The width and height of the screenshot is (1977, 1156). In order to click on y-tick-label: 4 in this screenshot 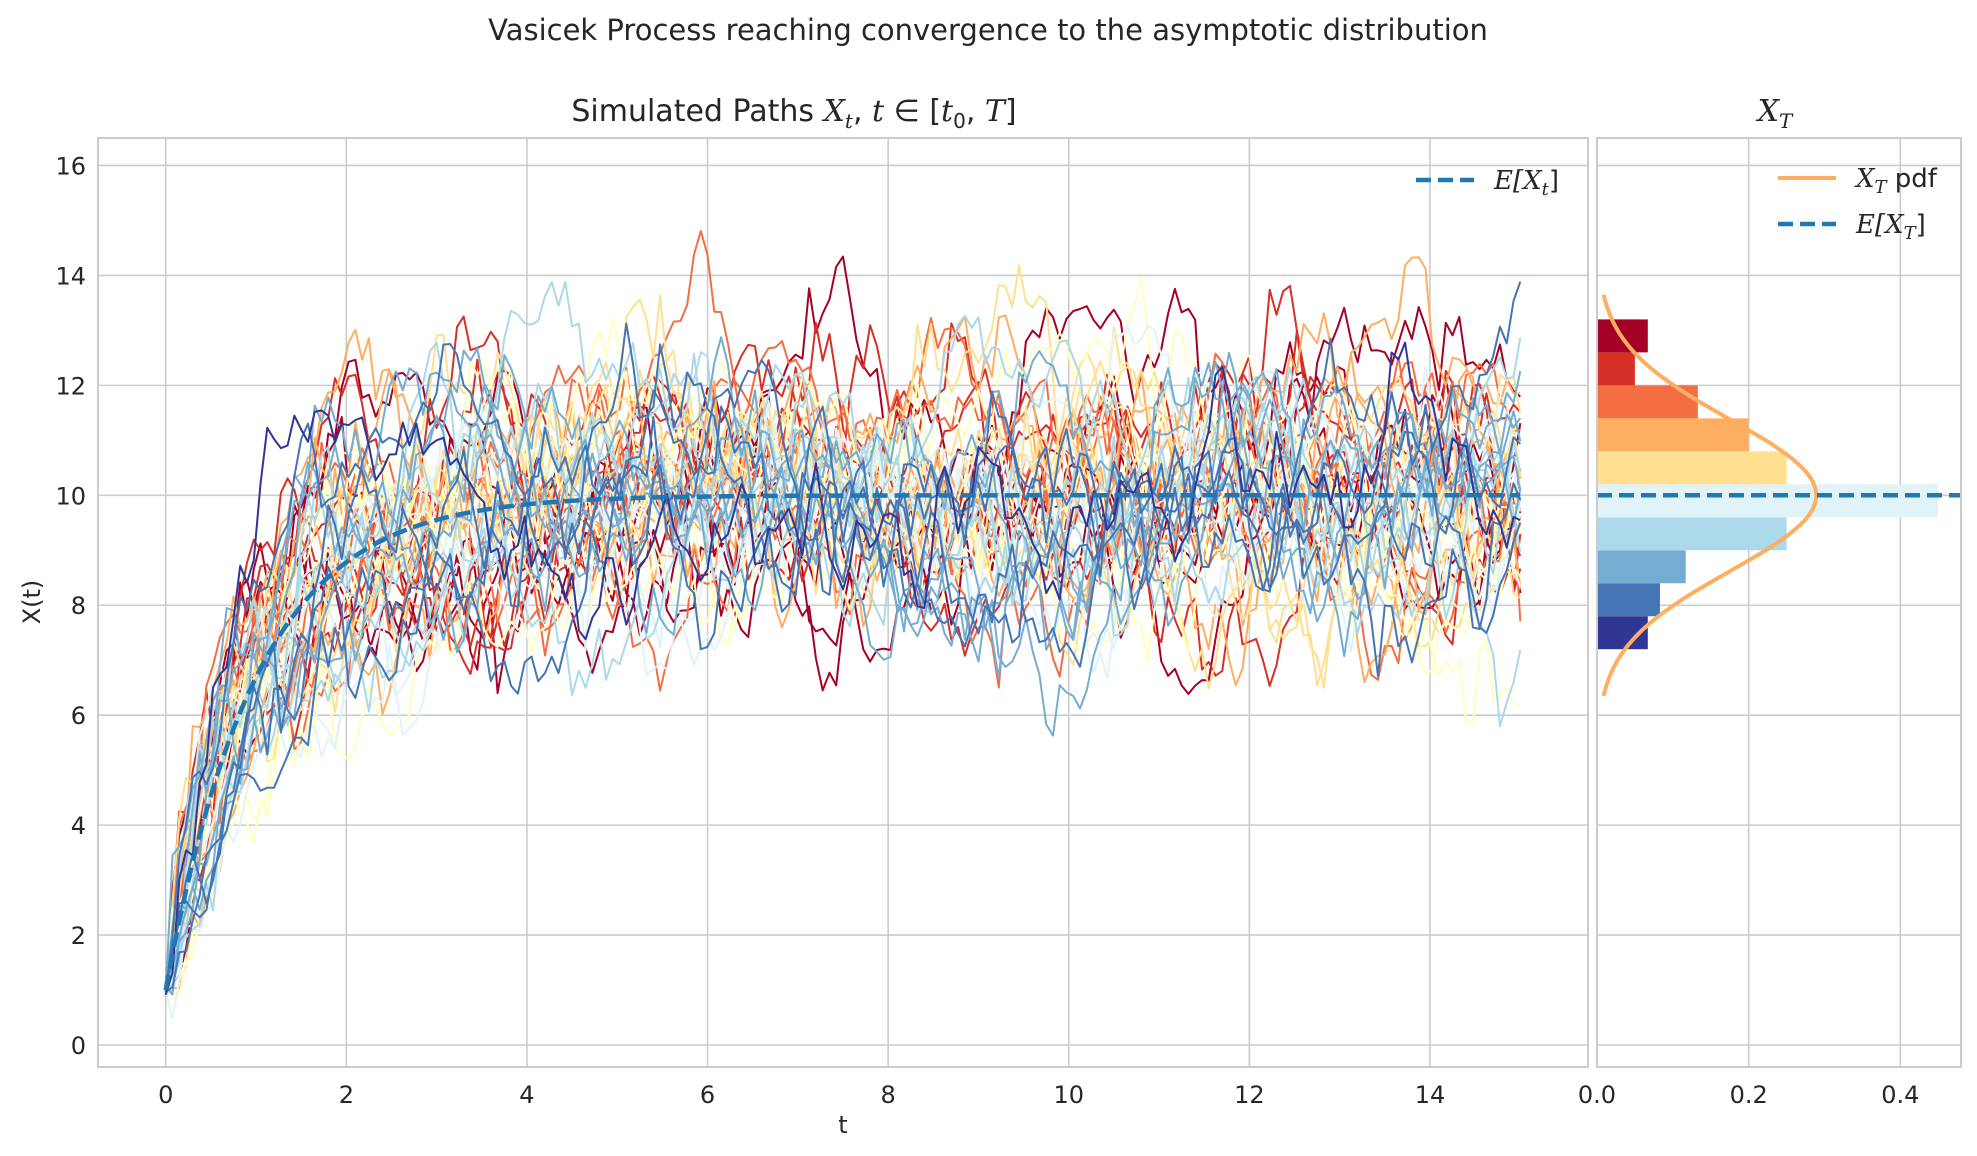, I will do `click(78, 826)`.